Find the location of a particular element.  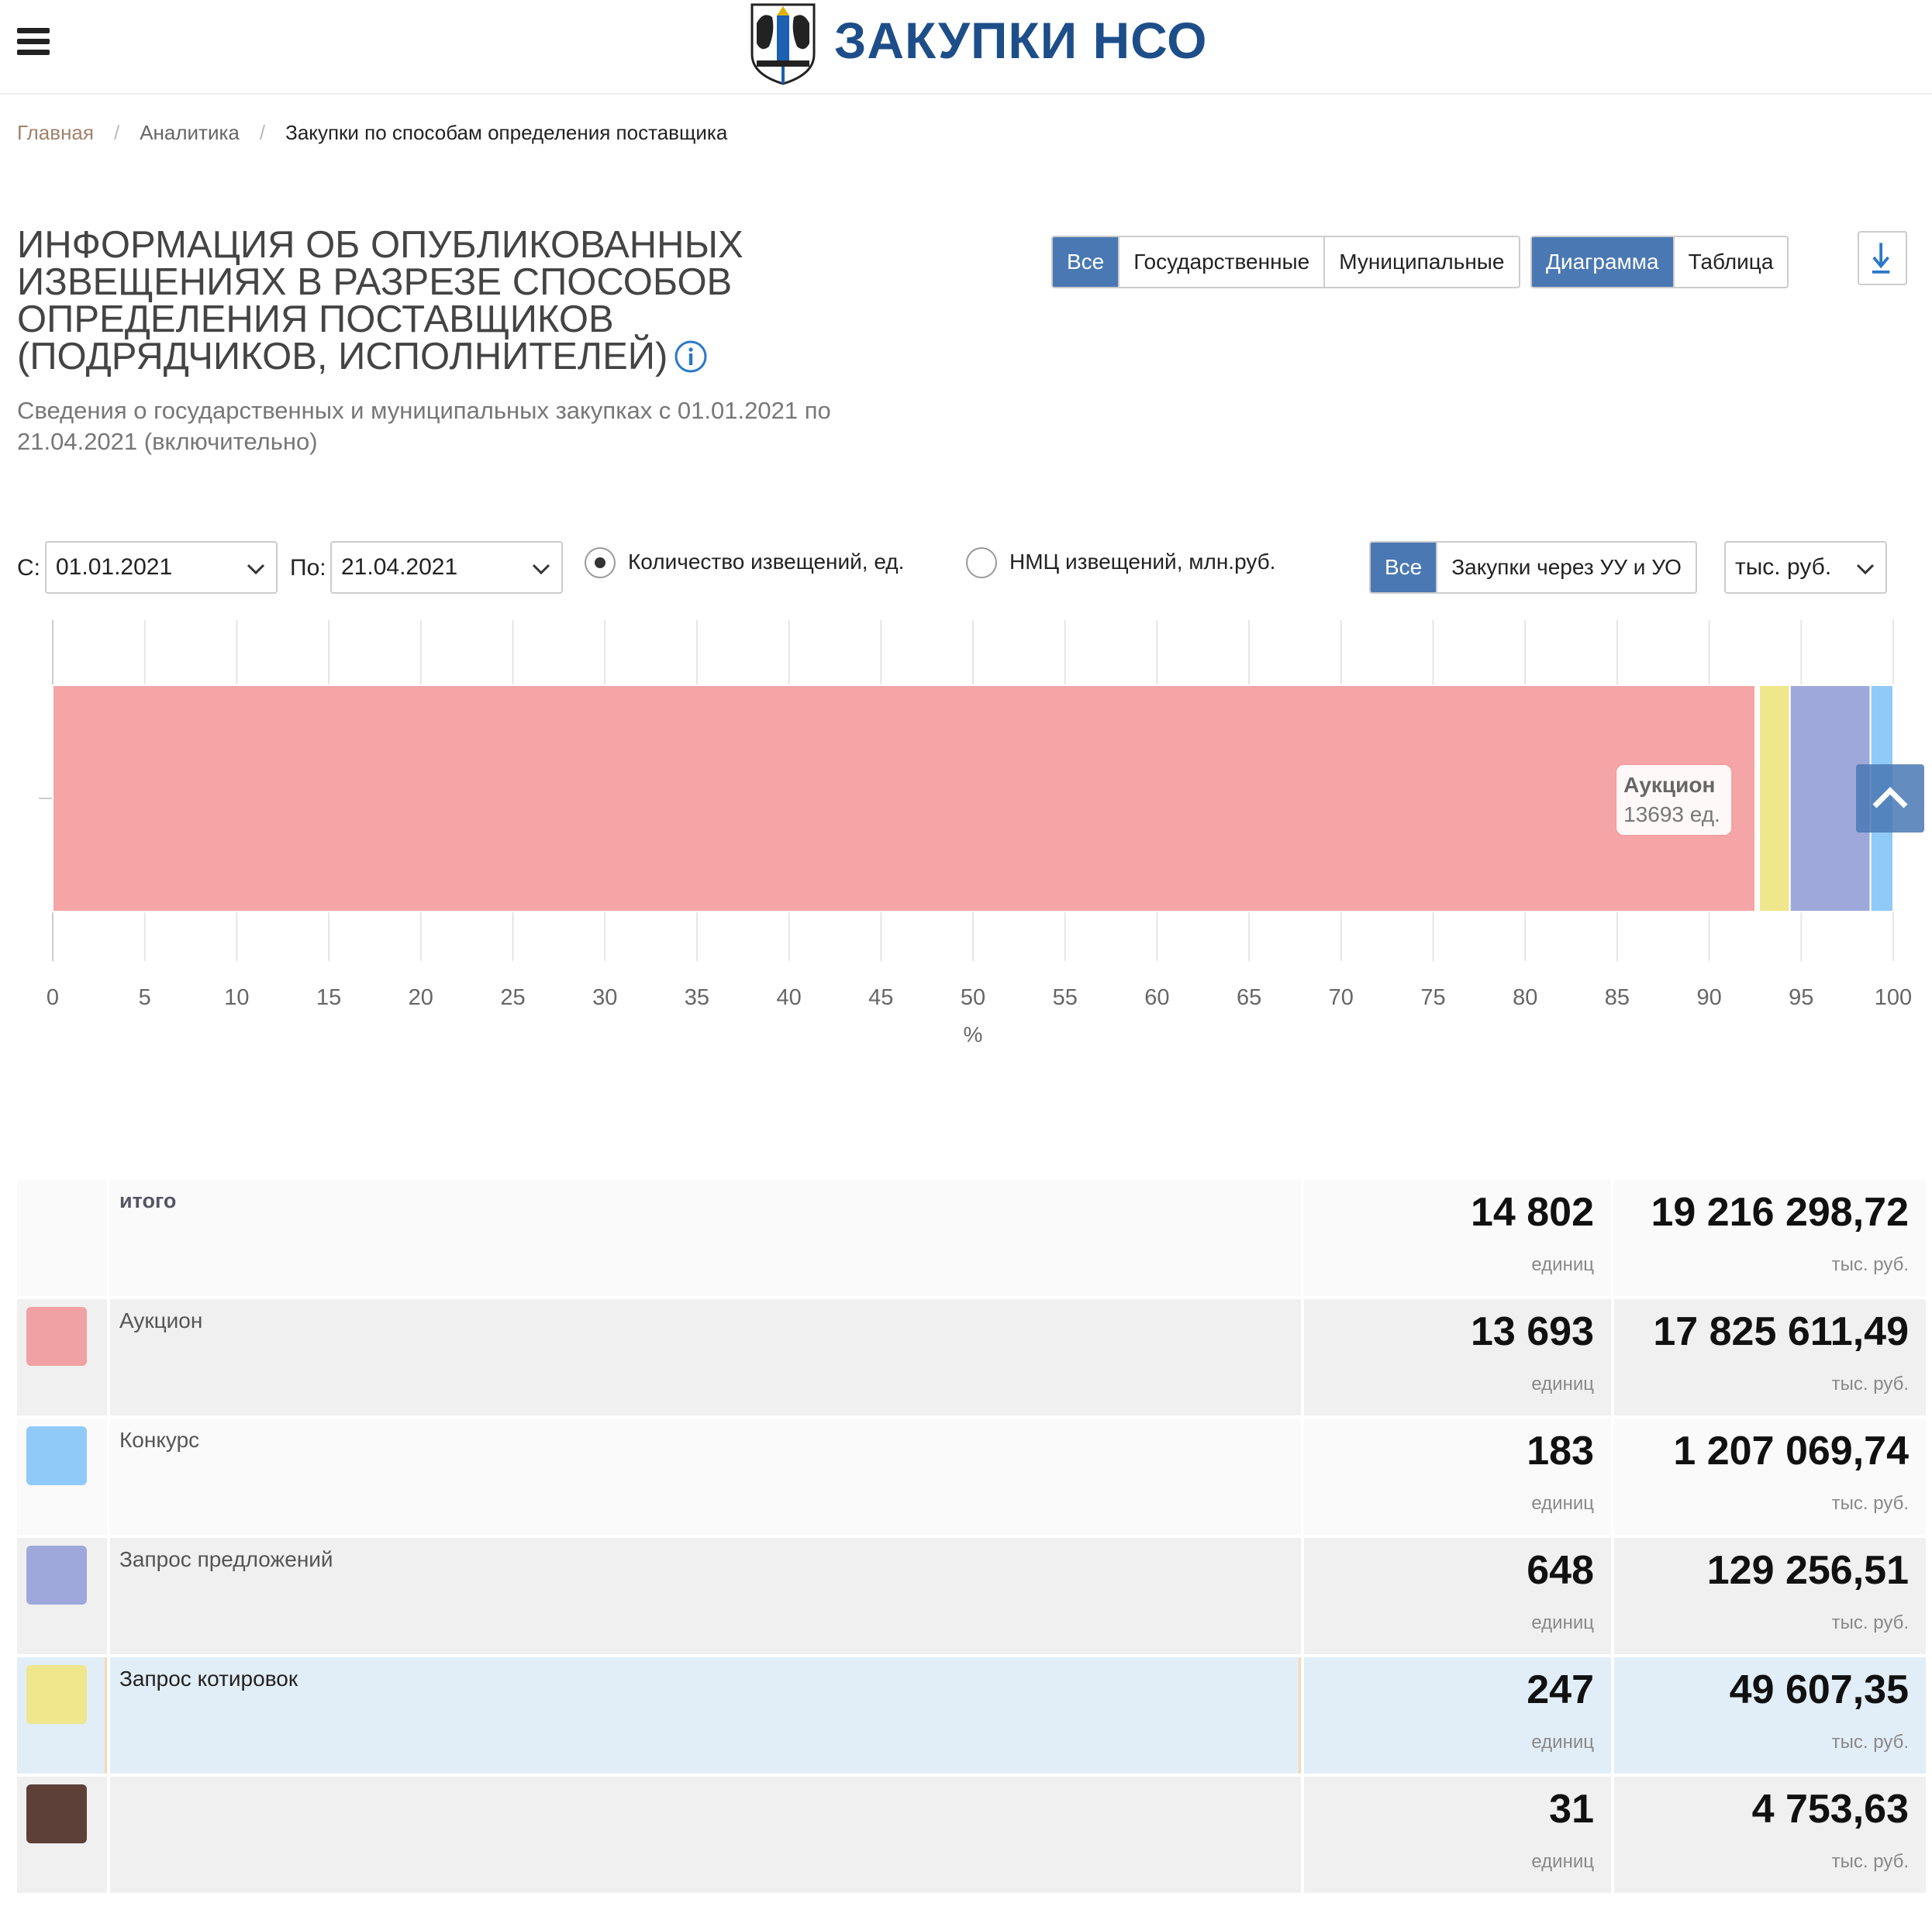

purchase-uu-uo-button: Закупки через УУ и УО is located at coordinates (1566, 567).